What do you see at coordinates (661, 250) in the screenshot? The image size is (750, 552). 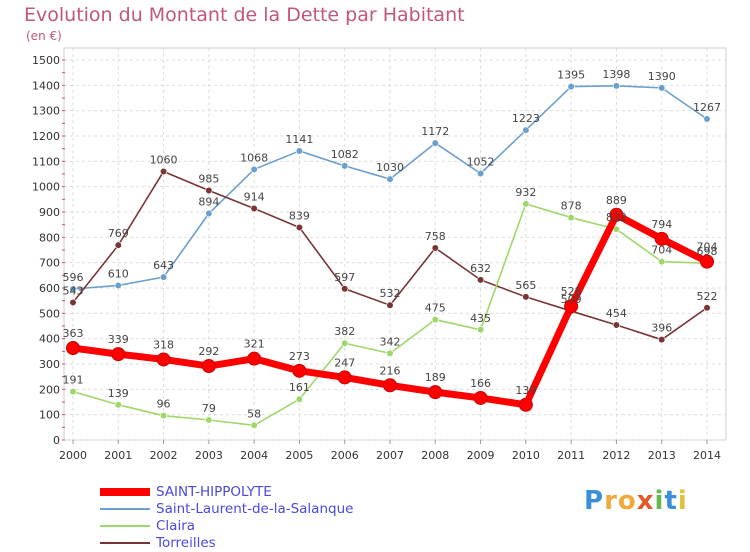 I see `data-label-claira: 704` at bounding box center [661, 250].